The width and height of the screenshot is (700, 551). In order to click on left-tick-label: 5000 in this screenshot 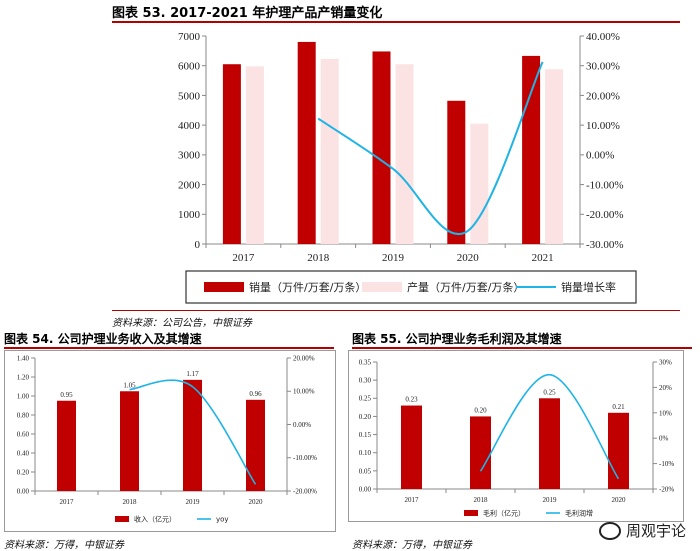, I will do `click(189, 96)`.